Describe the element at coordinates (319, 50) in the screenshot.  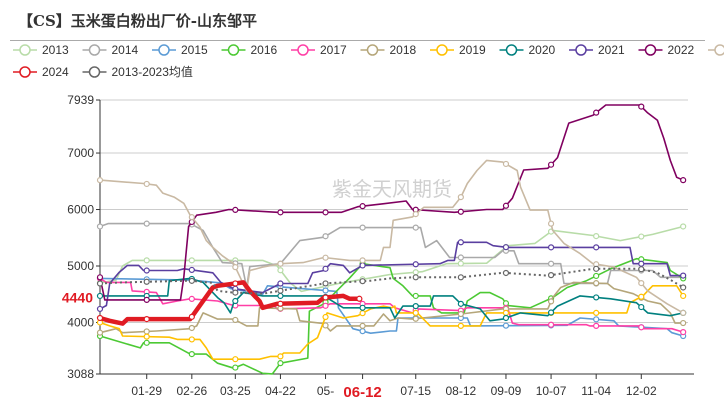
I see `legend-item-2017: 2017` at that location.